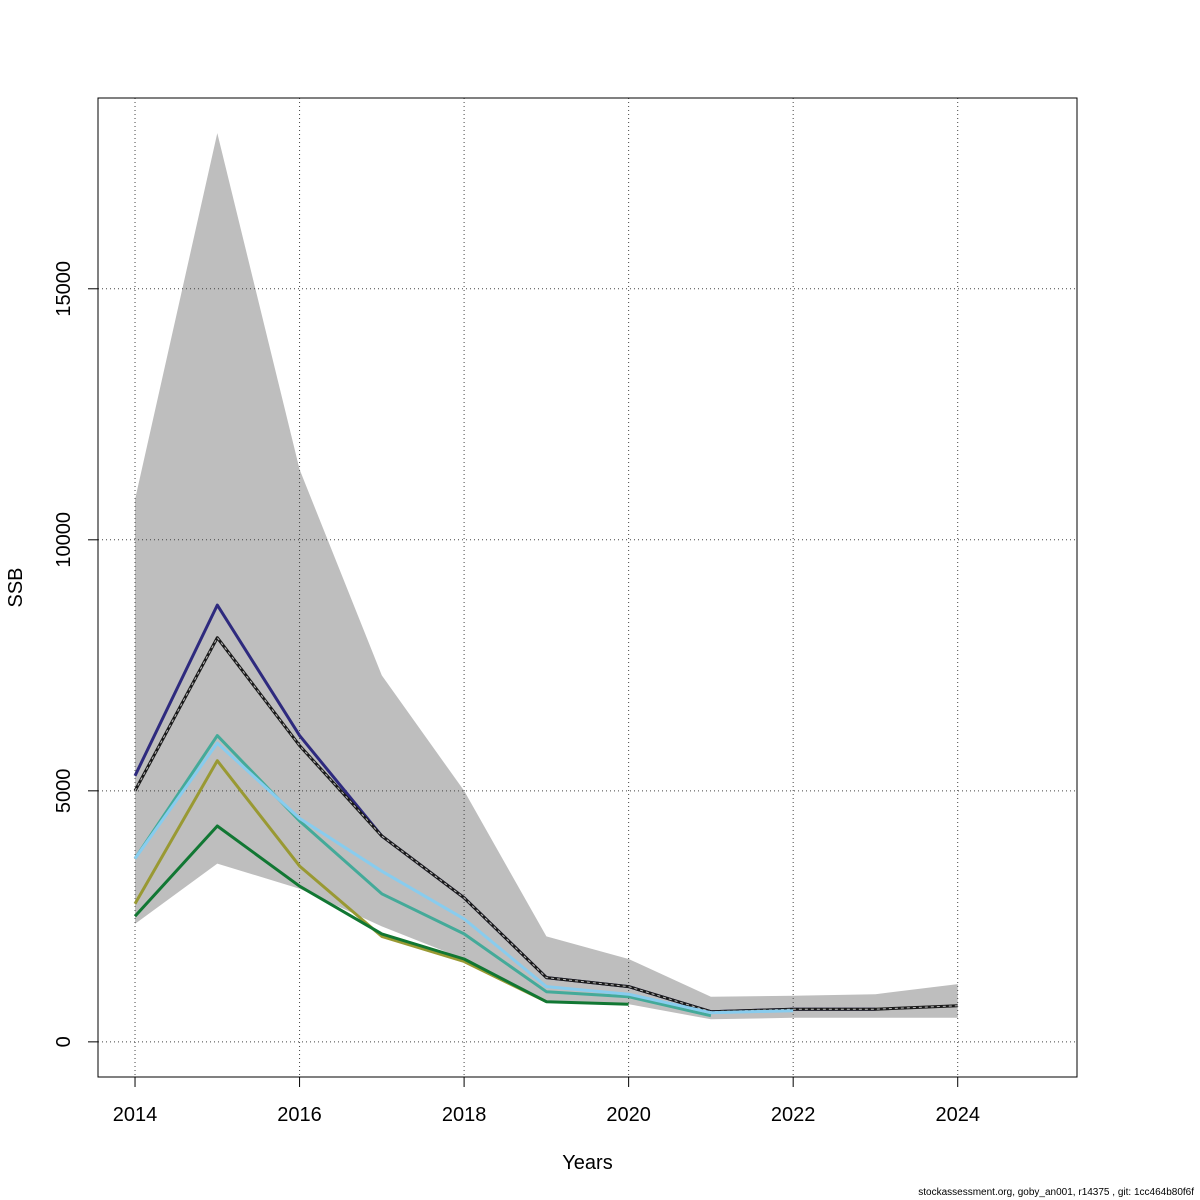  What do you see at coordinates (957, 1115) in the screenshot?
I see `x-tick-label: 2024` at bounding box center [957, 1115].